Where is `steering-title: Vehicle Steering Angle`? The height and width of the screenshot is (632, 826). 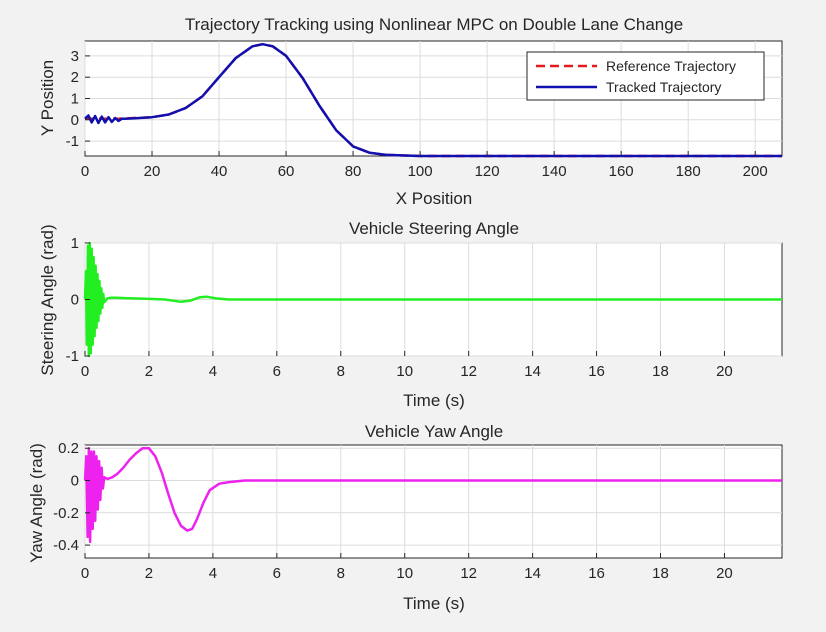
steering-title: Vehicle Steering Angle is located at coordinates (434, 228).